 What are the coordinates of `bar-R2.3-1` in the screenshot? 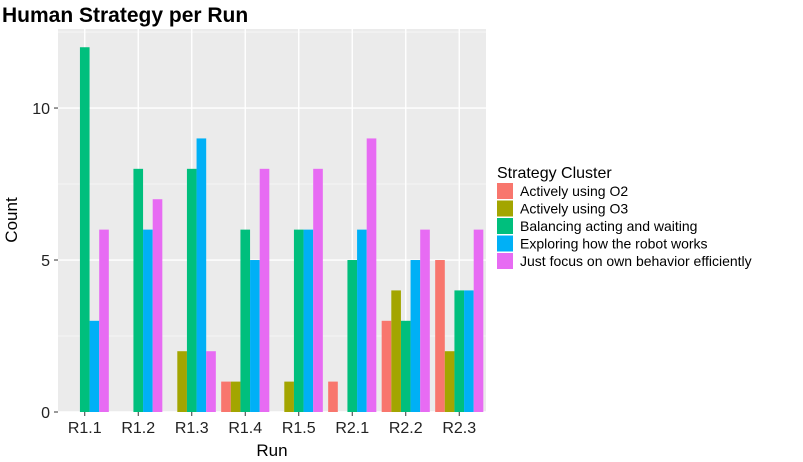 It's located at (449, 381).